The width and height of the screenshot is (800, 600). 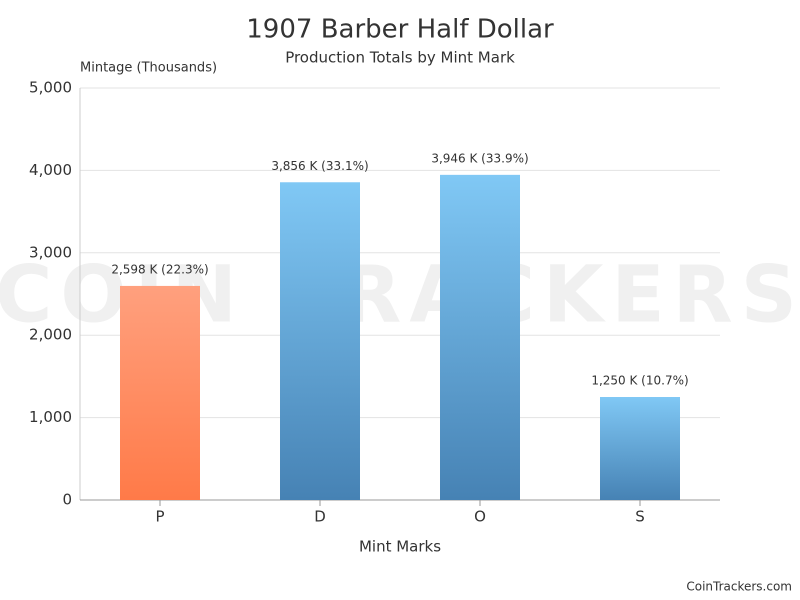 What do you see at coordinates (400, 58) in the screenshot?
I see `chart-subtitle: Production Totals by Mint Mark` at bounding box center [400, 58].